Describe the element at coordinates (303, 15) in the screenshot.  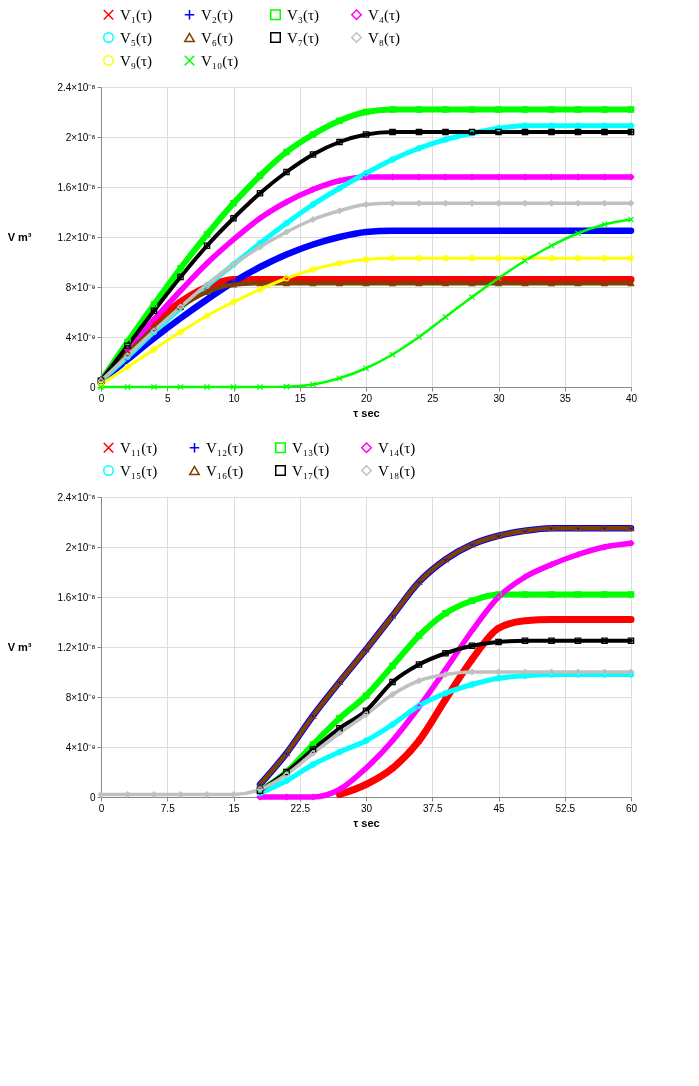
I see `legend-label: V₃(τ)` at that location.